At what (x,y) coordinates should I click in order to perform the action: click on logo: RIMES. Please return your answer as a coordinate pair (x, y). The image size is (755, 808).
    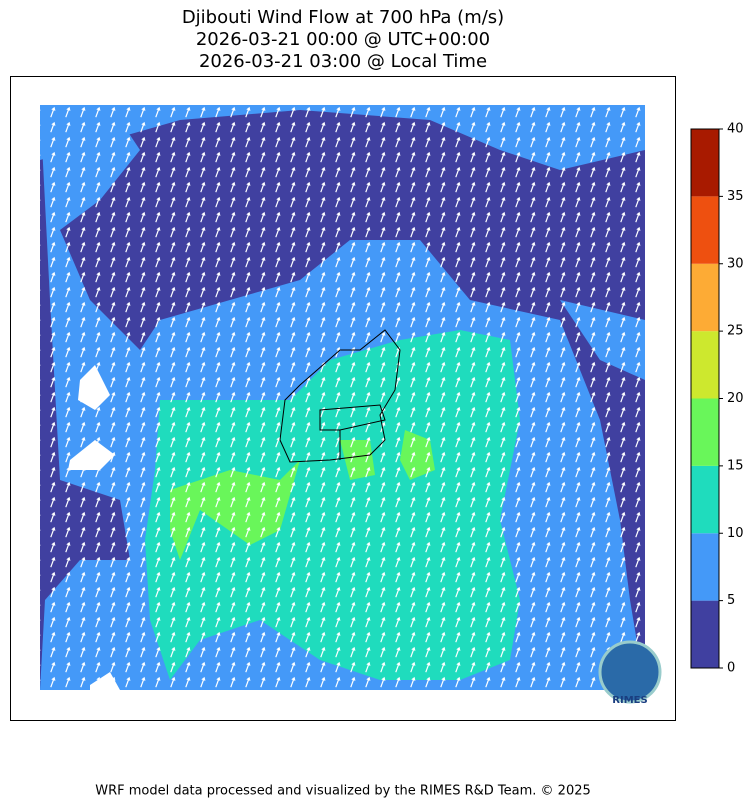
    Looking at the image, I should click on (630, 673).